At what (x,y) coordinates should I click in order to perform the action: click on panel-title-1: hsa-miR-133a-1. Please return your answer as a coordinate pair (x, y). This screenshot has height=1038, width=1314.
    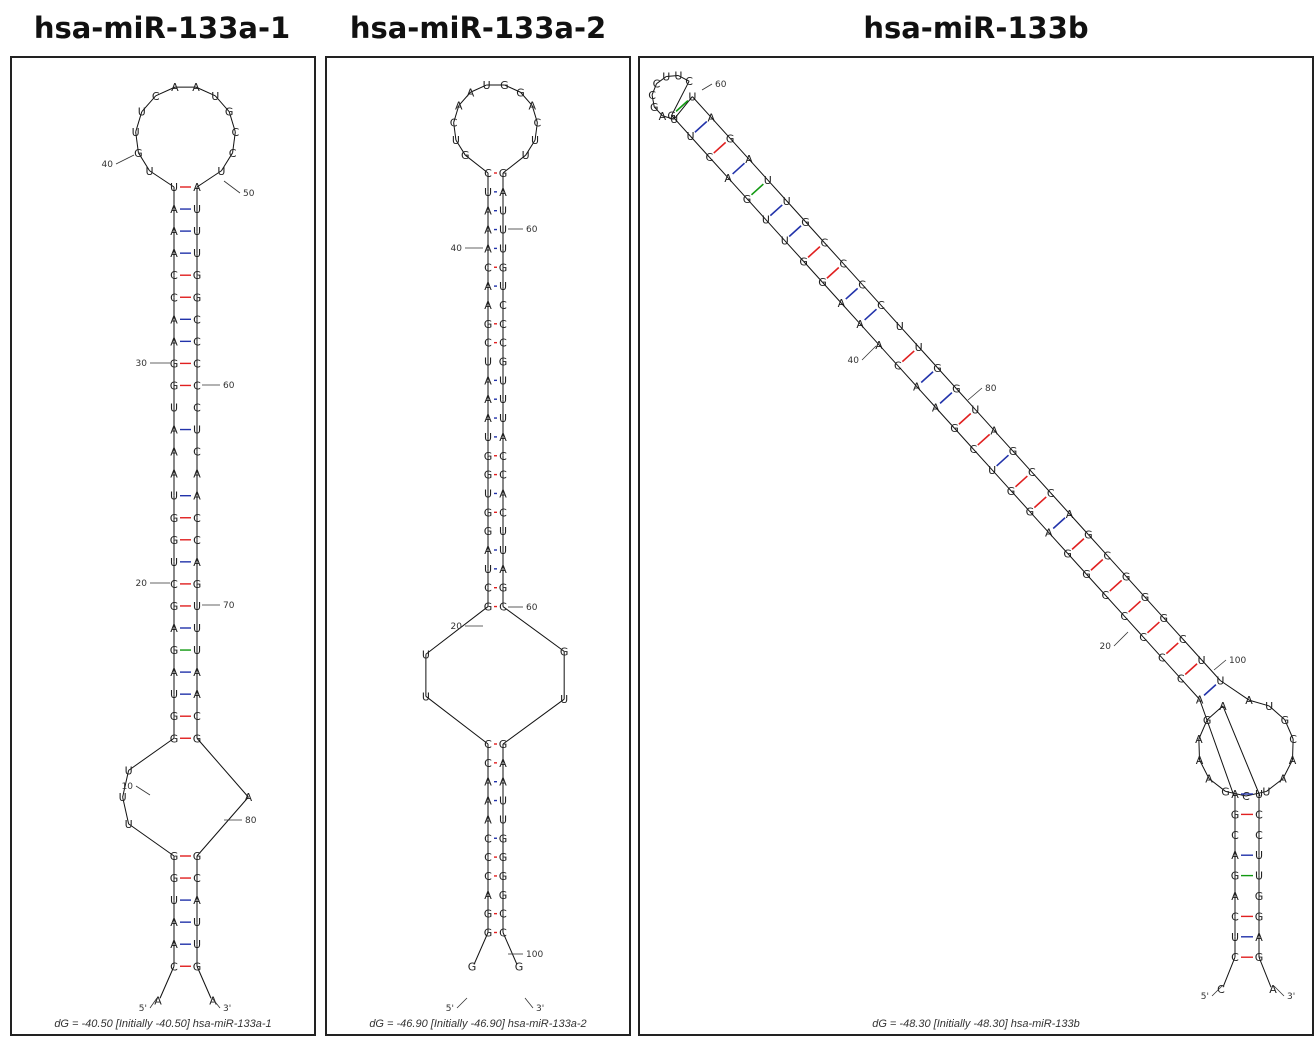
    Looking at the image, I should click on (162, 28).